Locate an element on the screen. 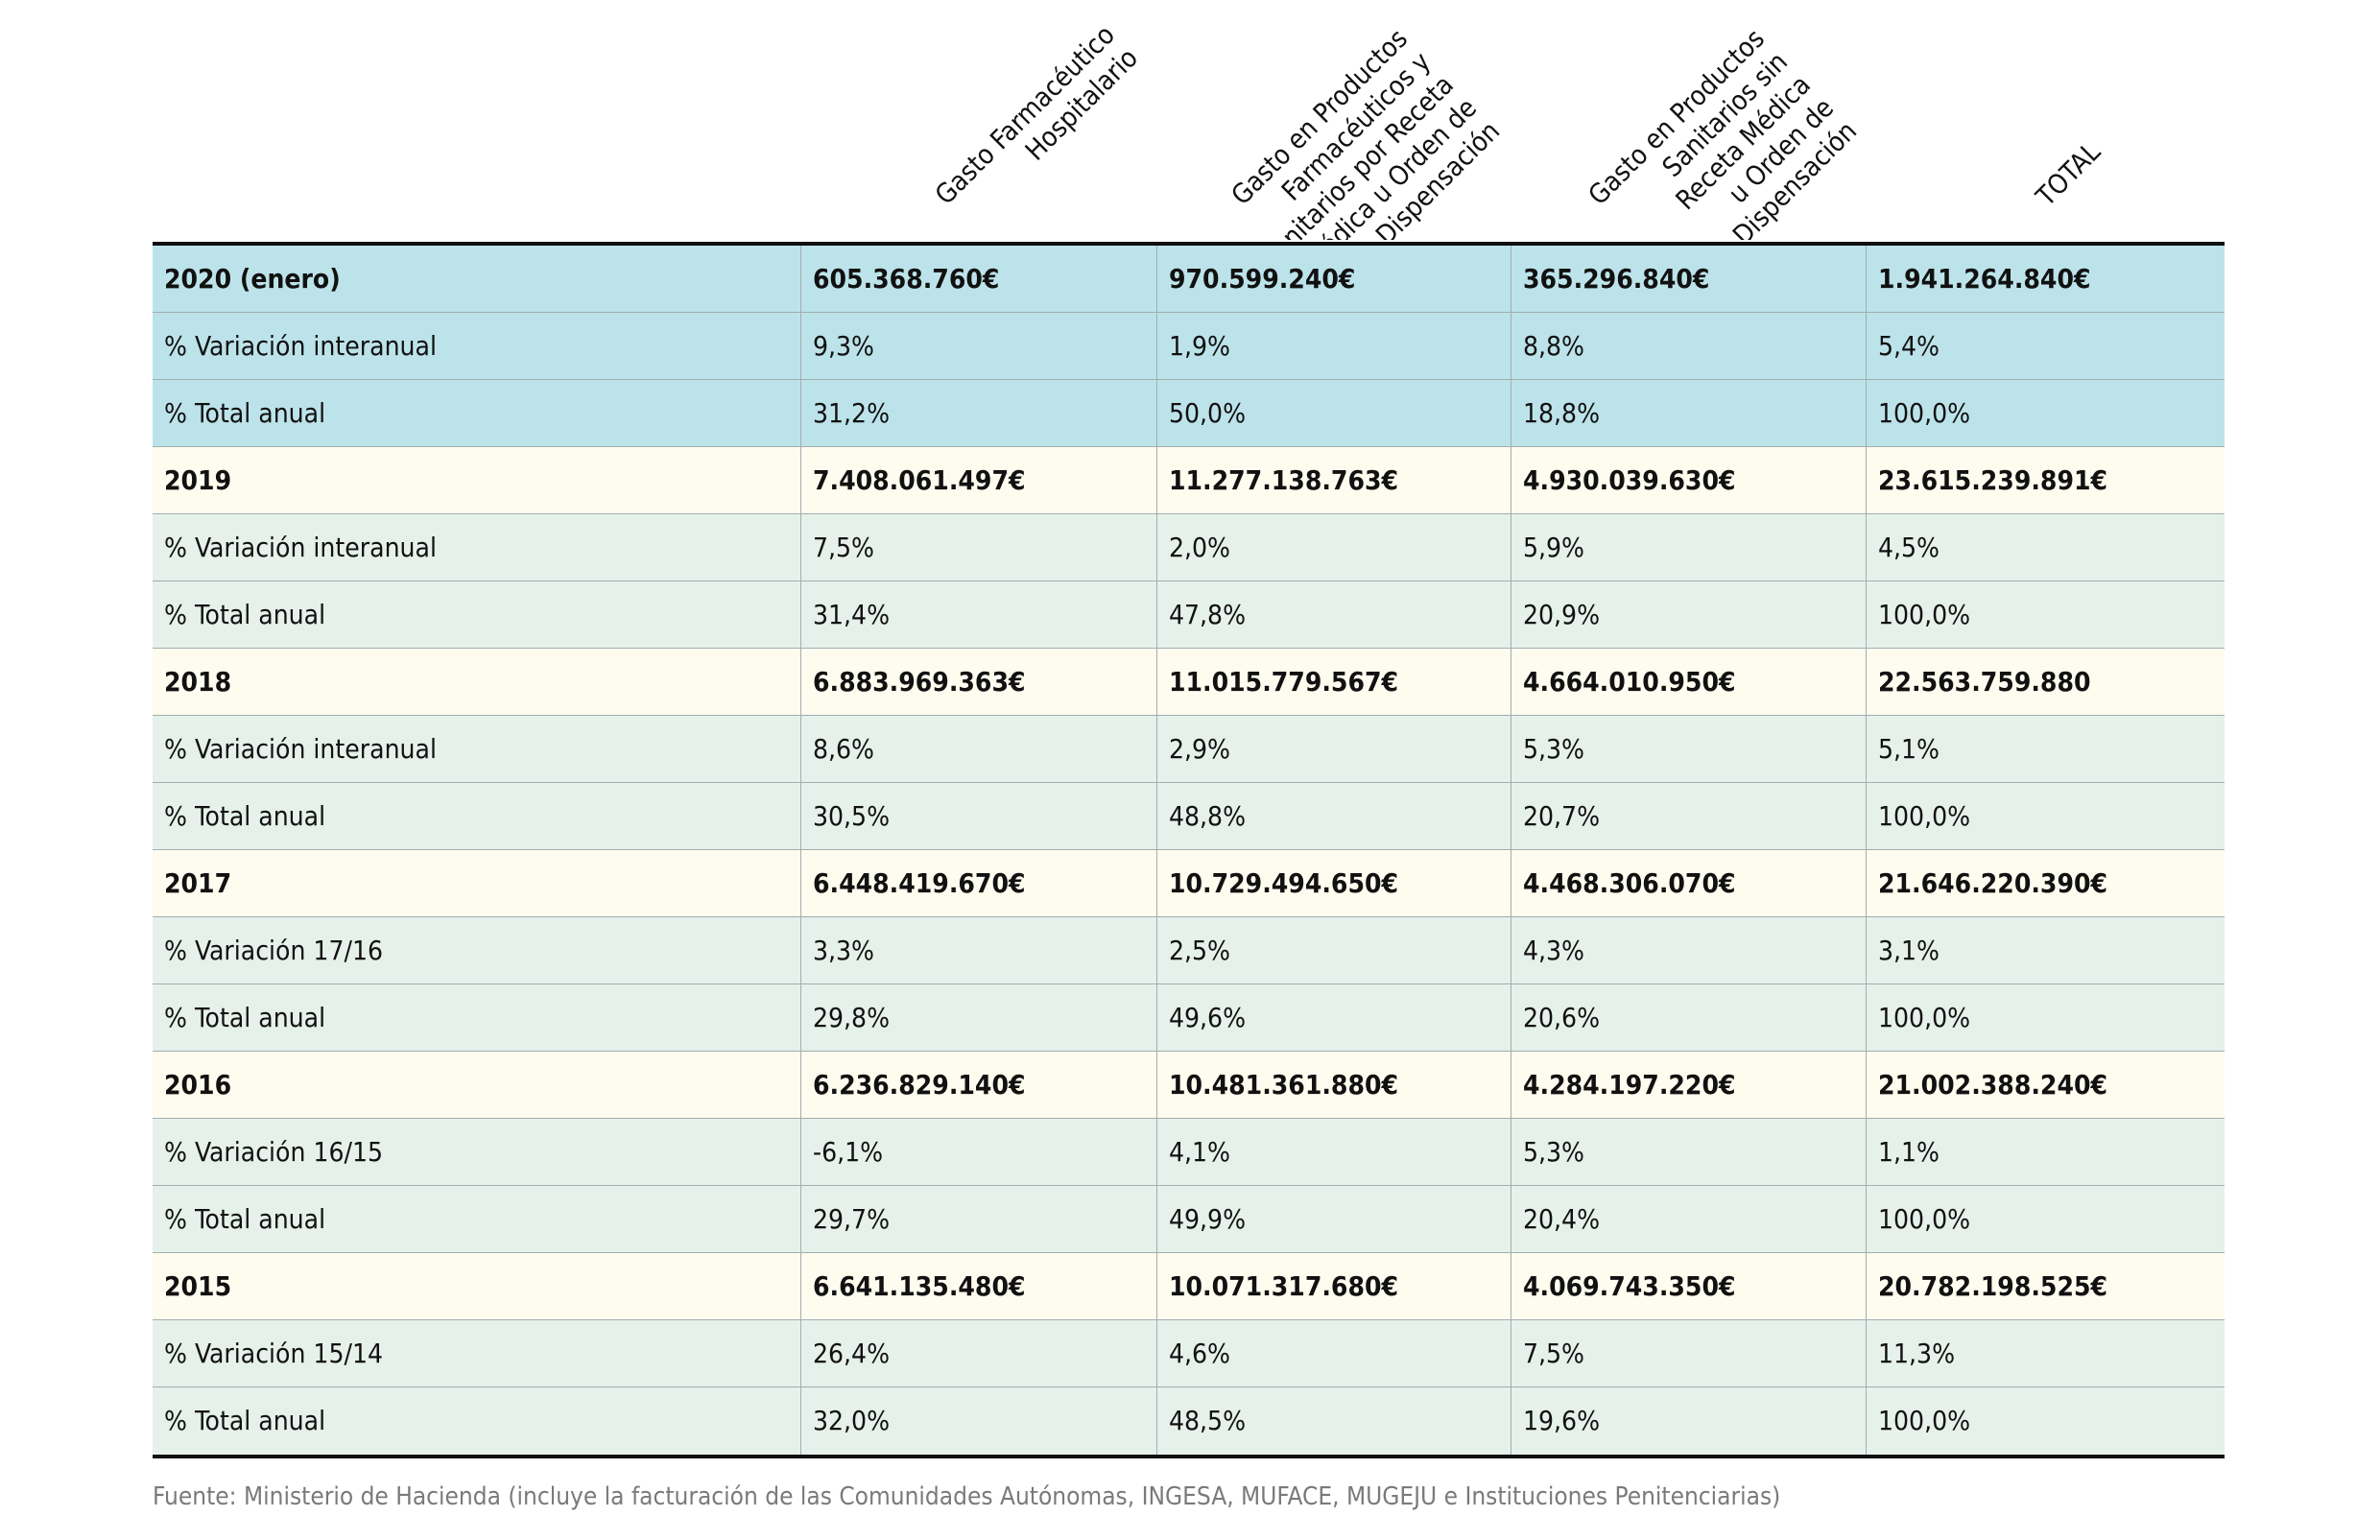 The height and width of the screenshot is (1540, 2380). table-cell: 30,5% is located at coordinates (978, 816).